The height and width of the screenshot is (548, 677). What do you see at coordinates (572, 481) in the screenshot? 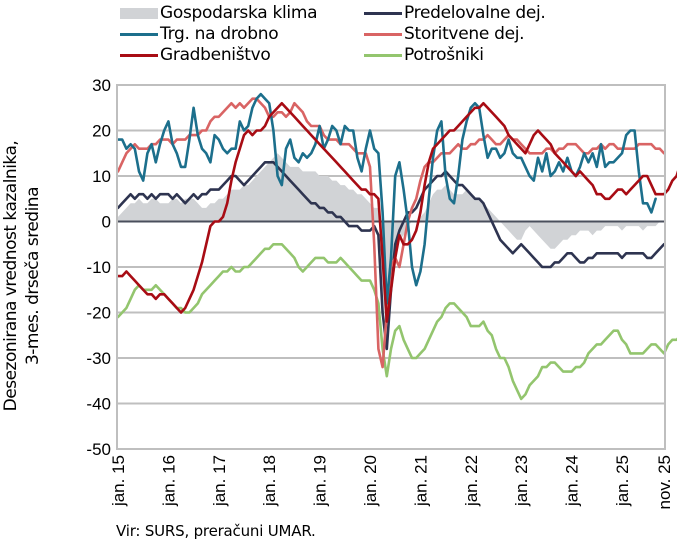
I see `x-tick-label: jan. 24` at bounding box center [572, 481].